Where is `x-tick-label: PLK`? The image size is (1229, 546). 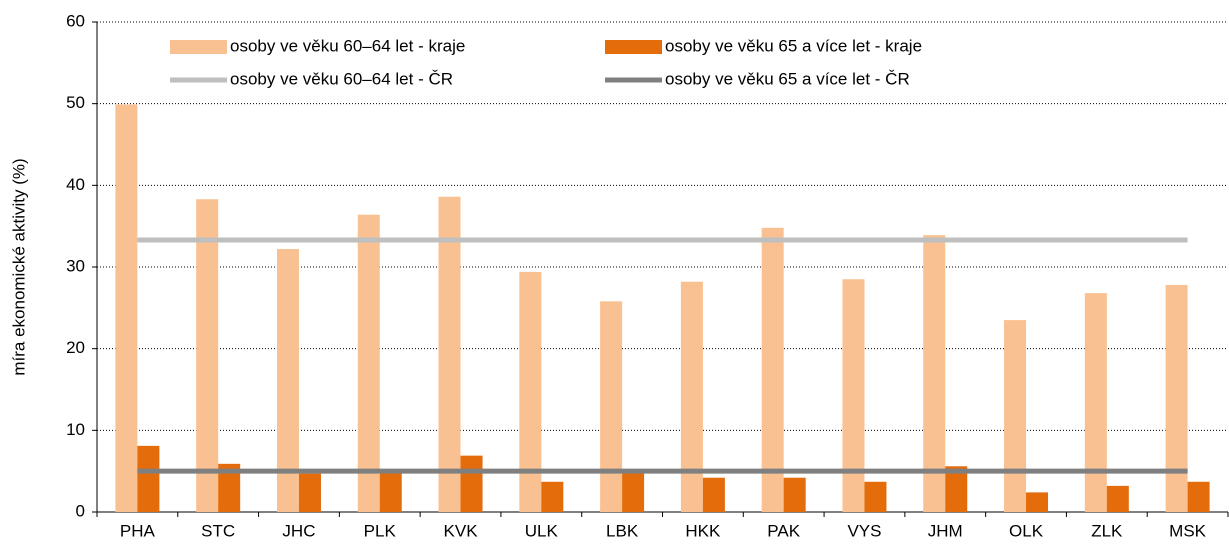
x-tick-label: PLK is located at coordinates (380, 530).